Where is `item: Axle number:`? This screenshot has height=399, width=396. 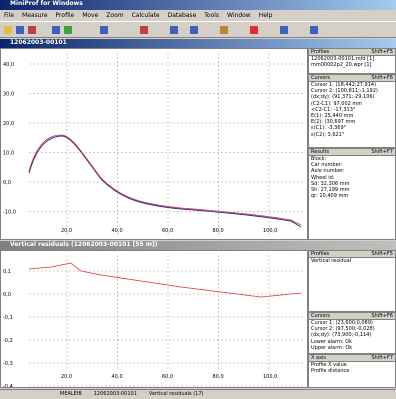 item: Axle number: is located at coordinates (328, 171).